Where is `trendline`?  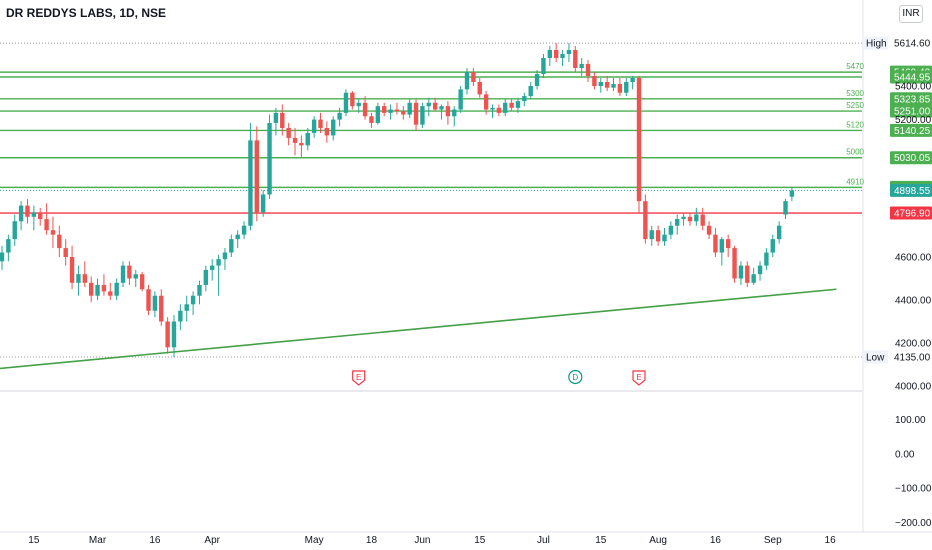 trendline is located at coordinates (418, 329).